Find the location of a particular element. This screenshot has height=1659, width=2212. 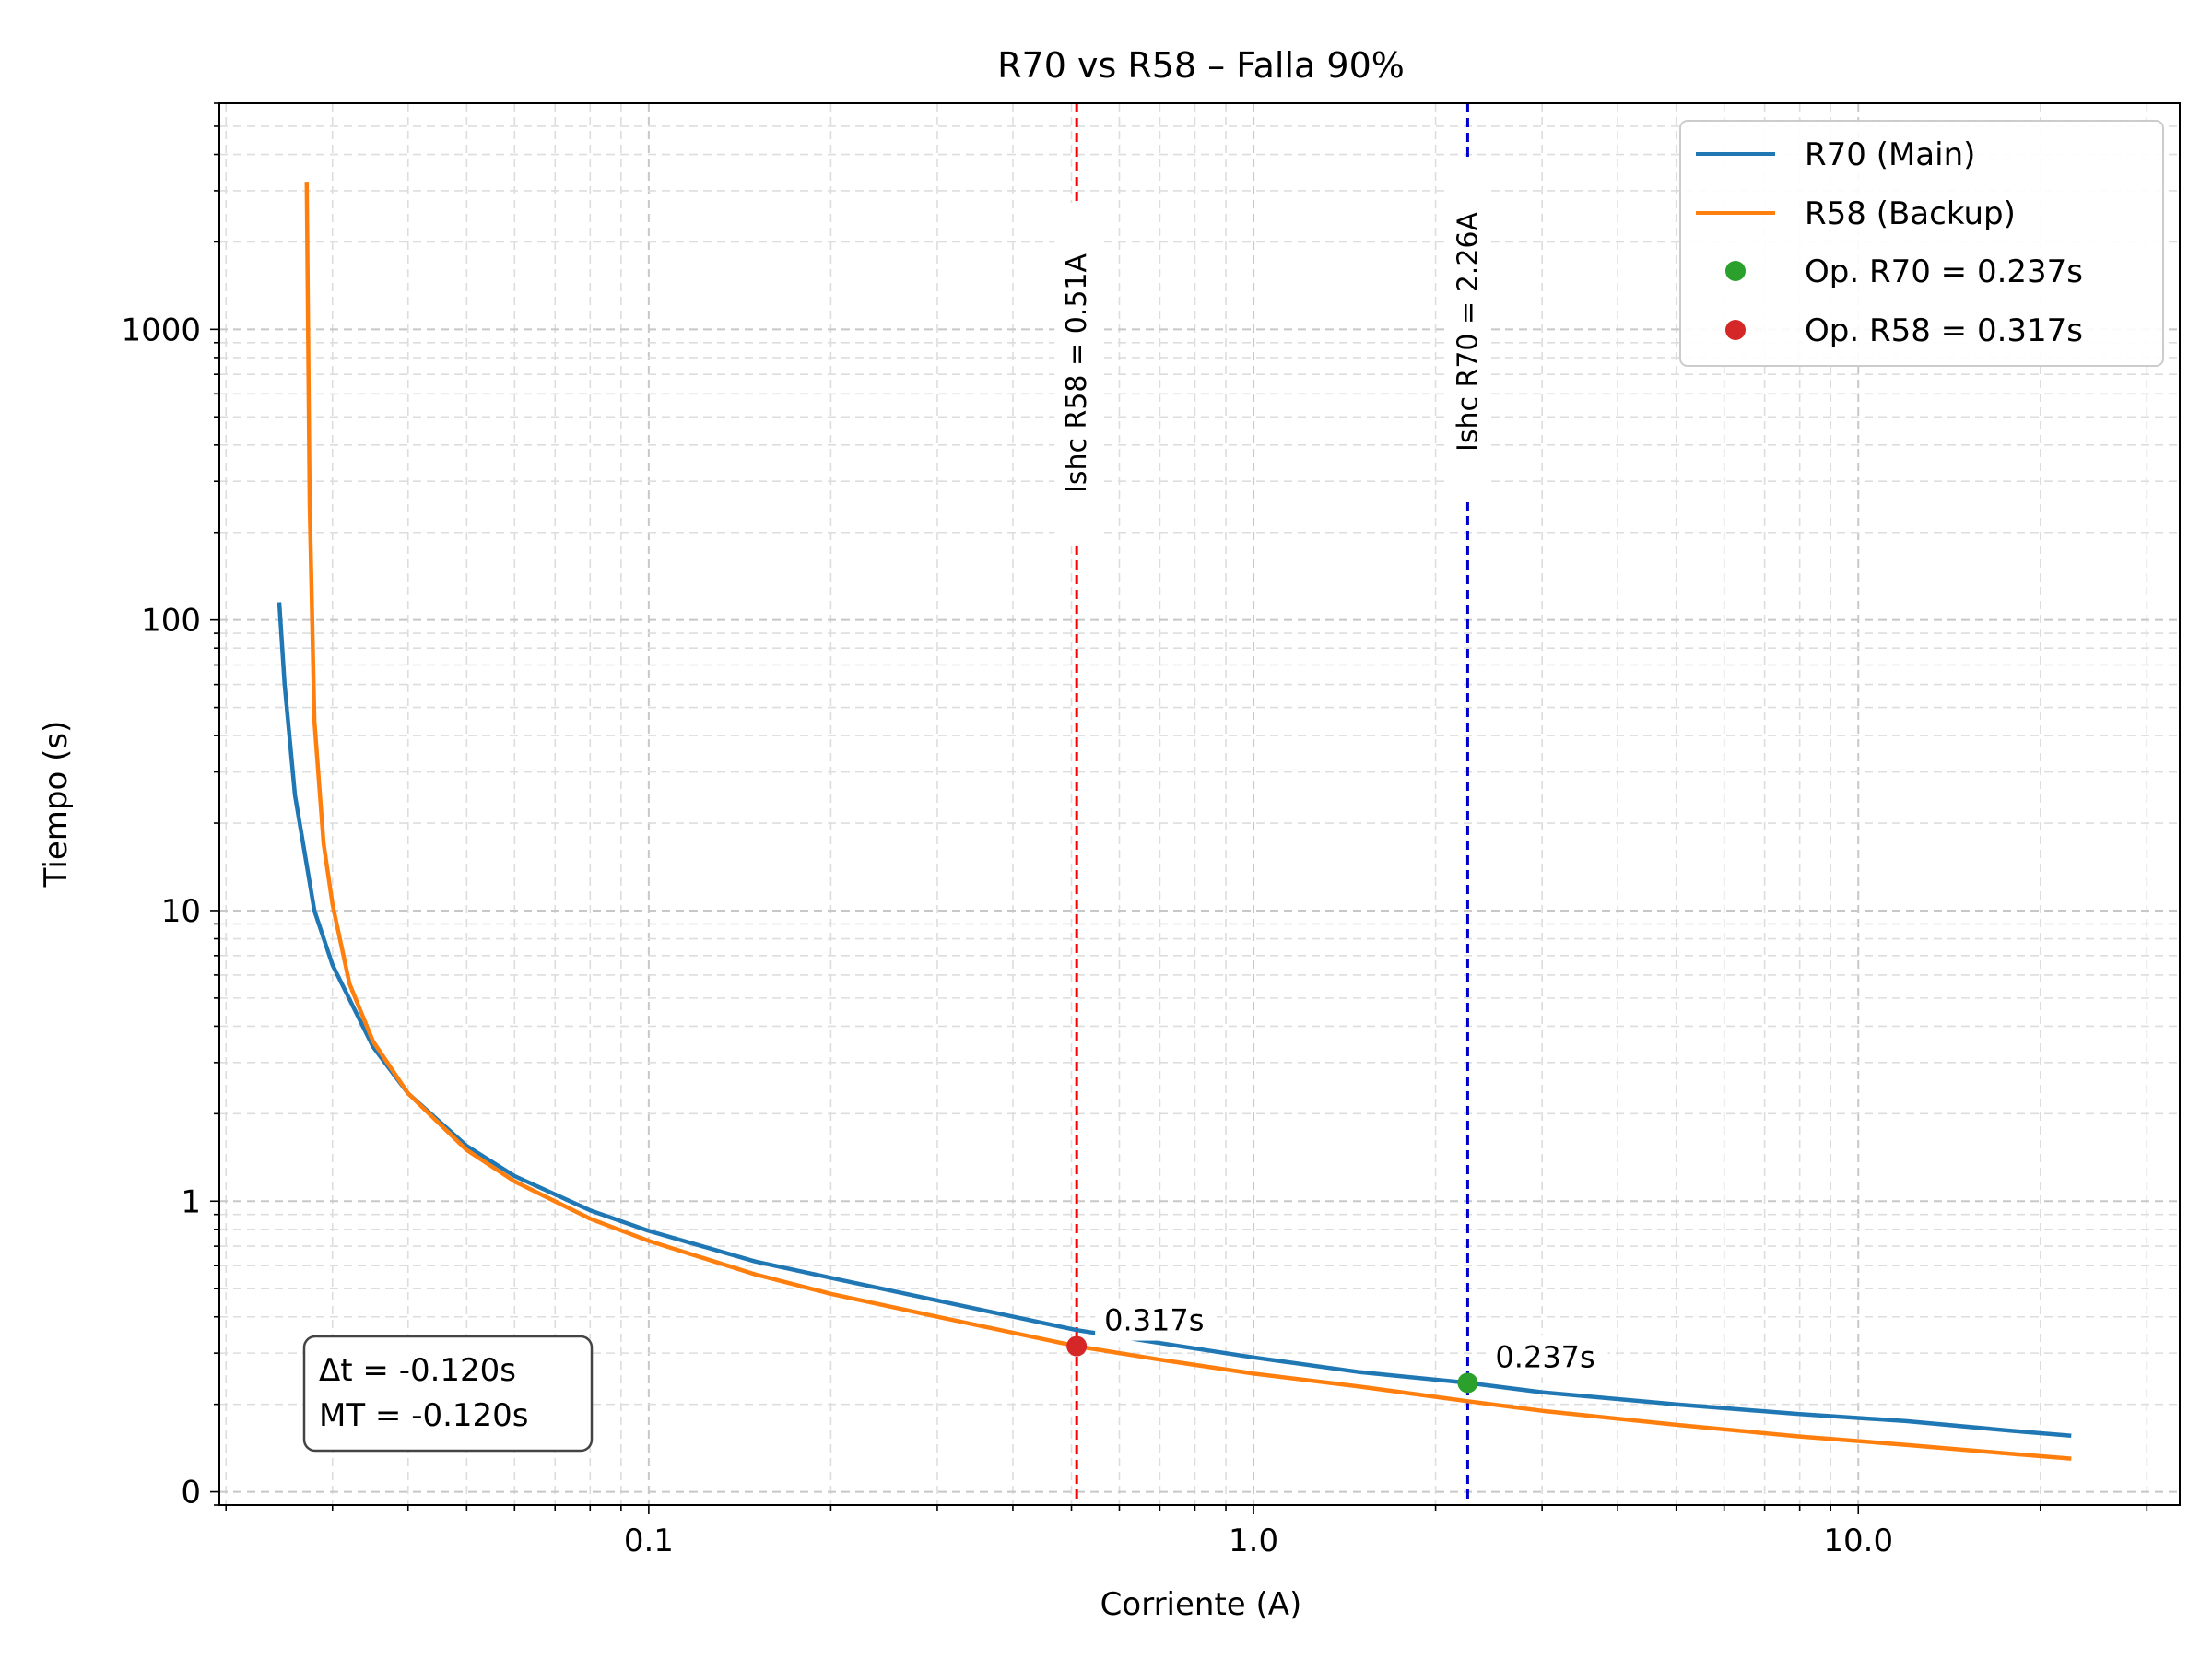

y-axis-label: Tiempo (s) is located at coordinates (56, 804).